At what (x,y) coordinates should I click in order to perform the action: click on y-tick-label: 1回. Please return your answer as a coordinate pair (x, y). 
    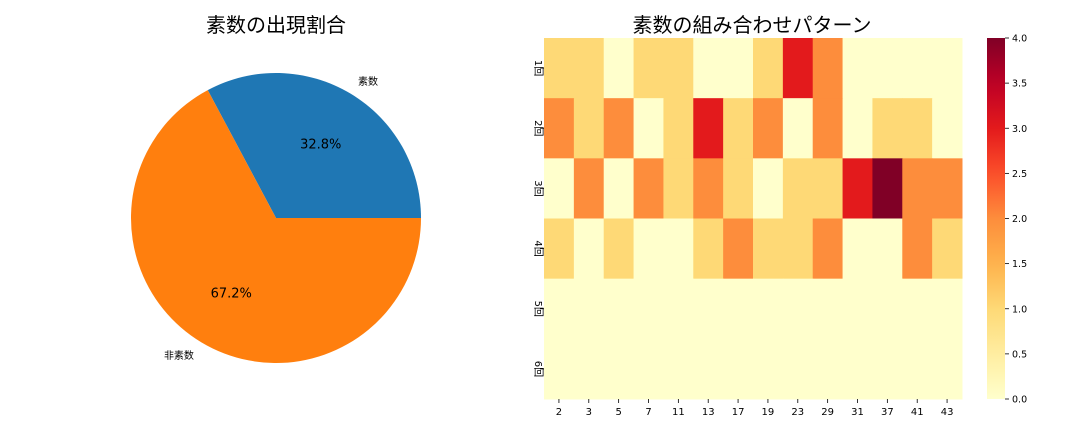
    Looking at the image, I should click on (538, 68).